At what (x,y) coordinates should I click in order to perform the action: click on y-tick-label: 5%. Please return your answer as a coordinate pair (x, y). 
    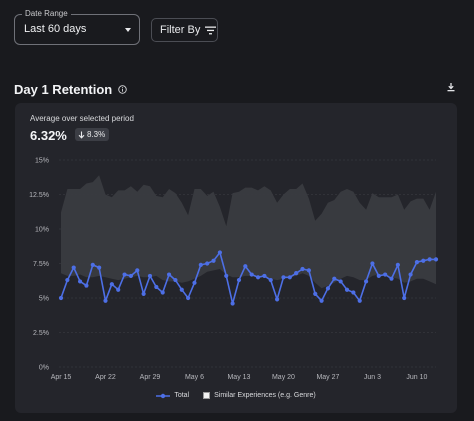
    Looking at the image, I should click on (44, 299).